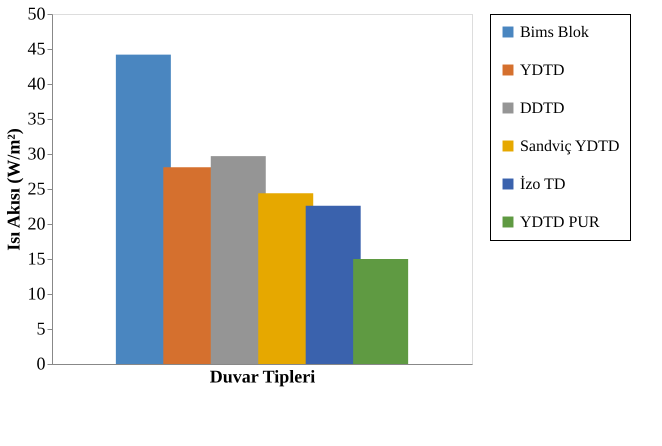 The image size is (662, 446). I want to click on y-tick-label: 20, so click(37, 224).